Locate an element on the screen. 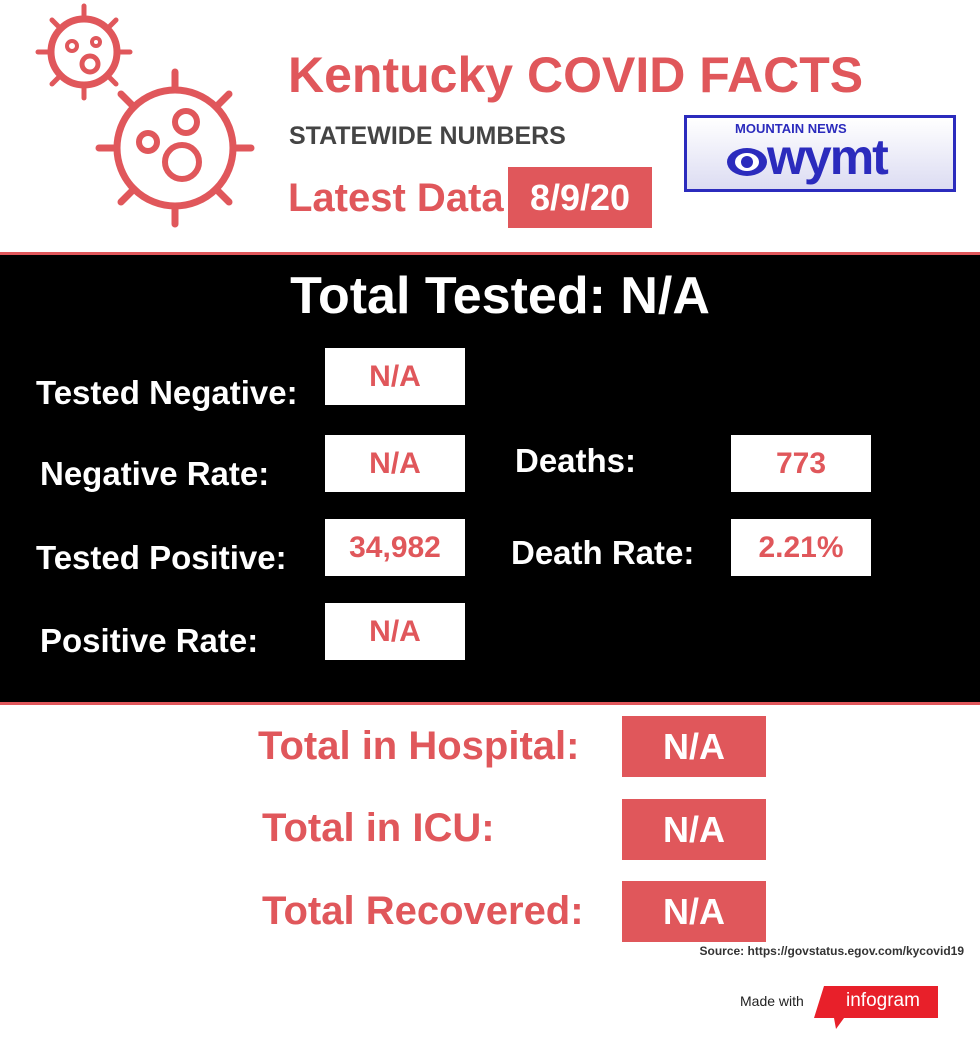 This screenshot has width=980, height=1044. date: 8/9/20 is located at coordinates (580, 197).